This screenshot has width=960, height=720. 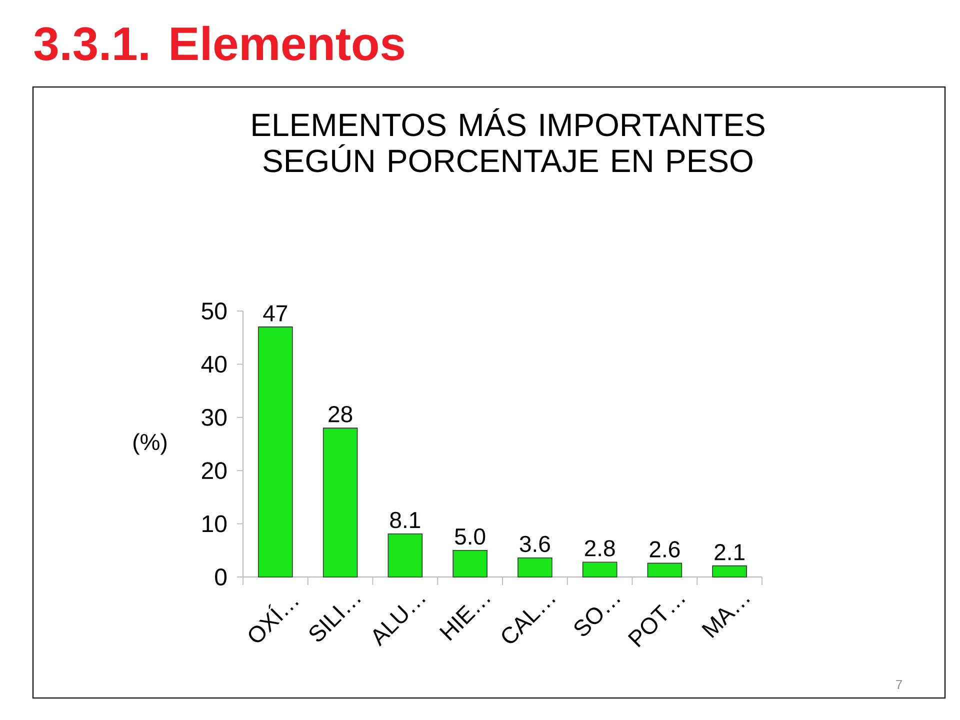 What do you see at coordinates (508, 140) in the screenshot?
I see `chart-subtitle: ELEMENTOS MÁS IMPORTANTES SEGÚN PORCENTAJE EN PESO` at bounding box center [508, 140].